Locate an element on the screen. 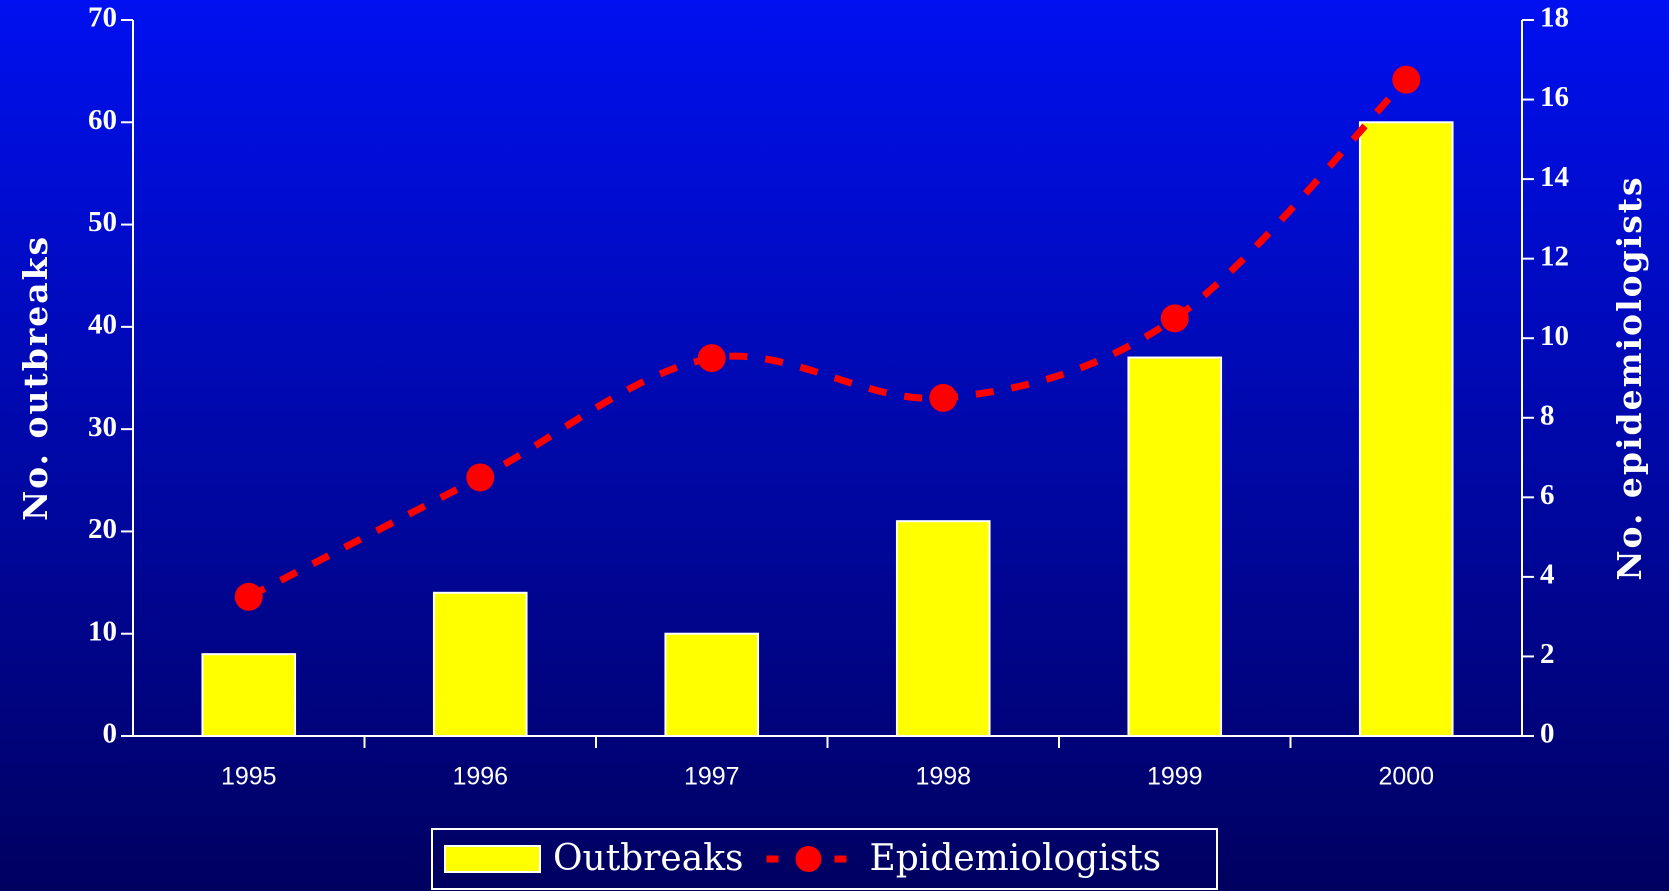 The image size is (1669, 891). y2-tick-label: 8 is located at coordinates (1547, 415).